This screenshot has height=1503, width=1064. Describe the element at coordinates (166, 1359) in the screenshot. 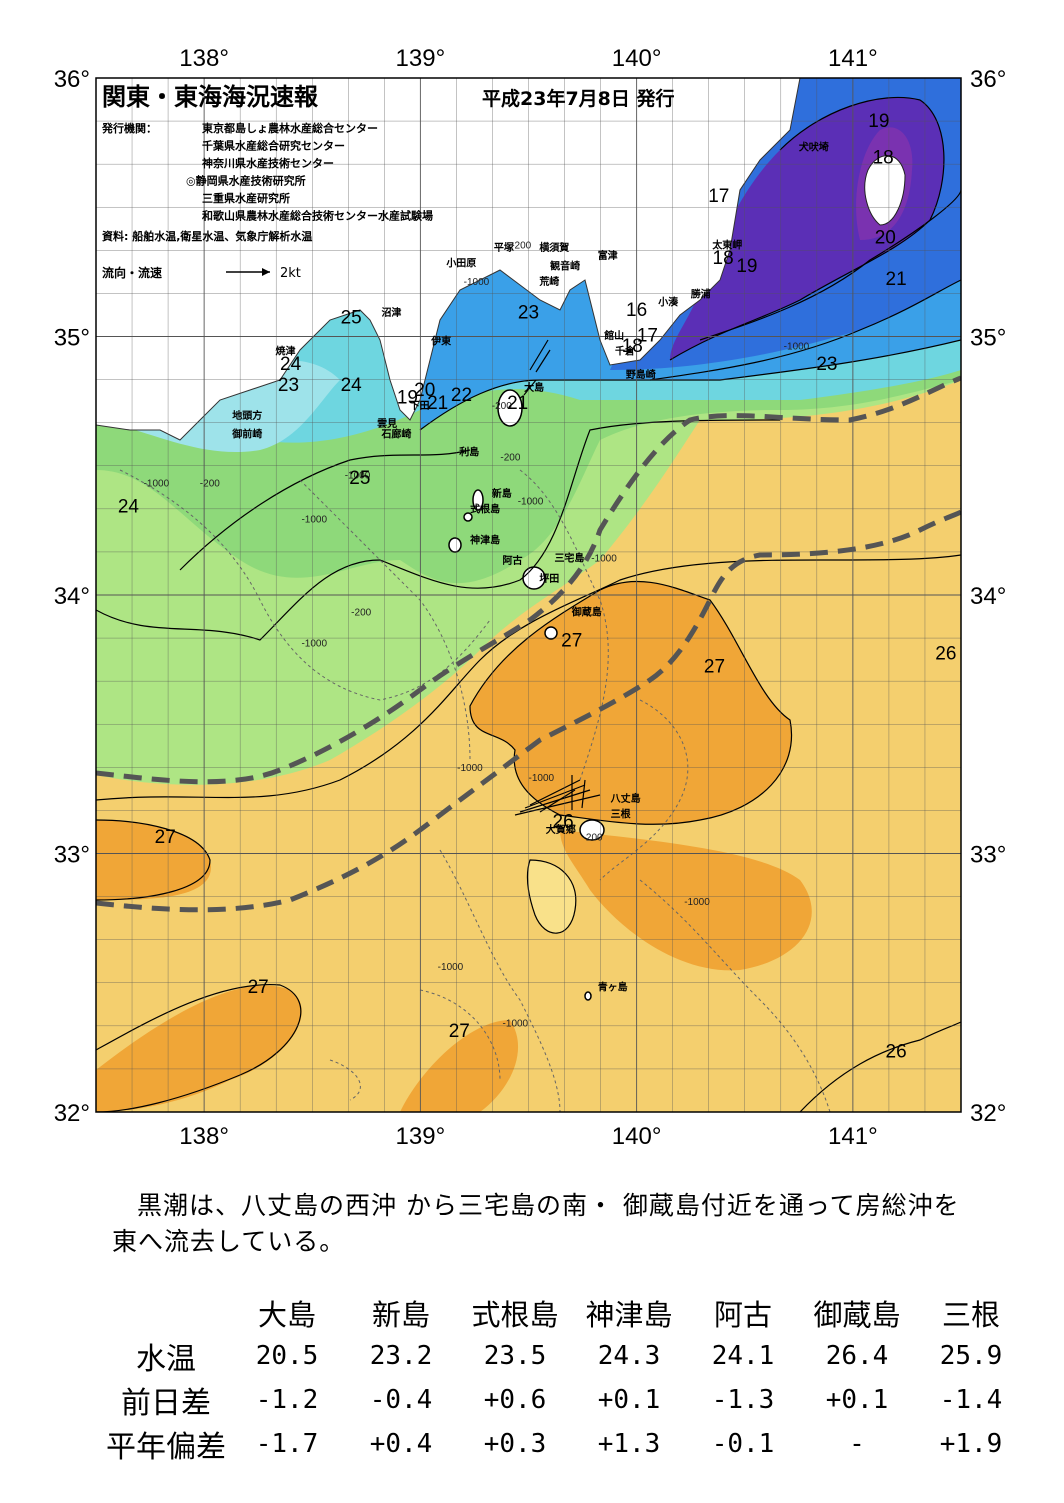

I see `row-label: 水温` at that location.